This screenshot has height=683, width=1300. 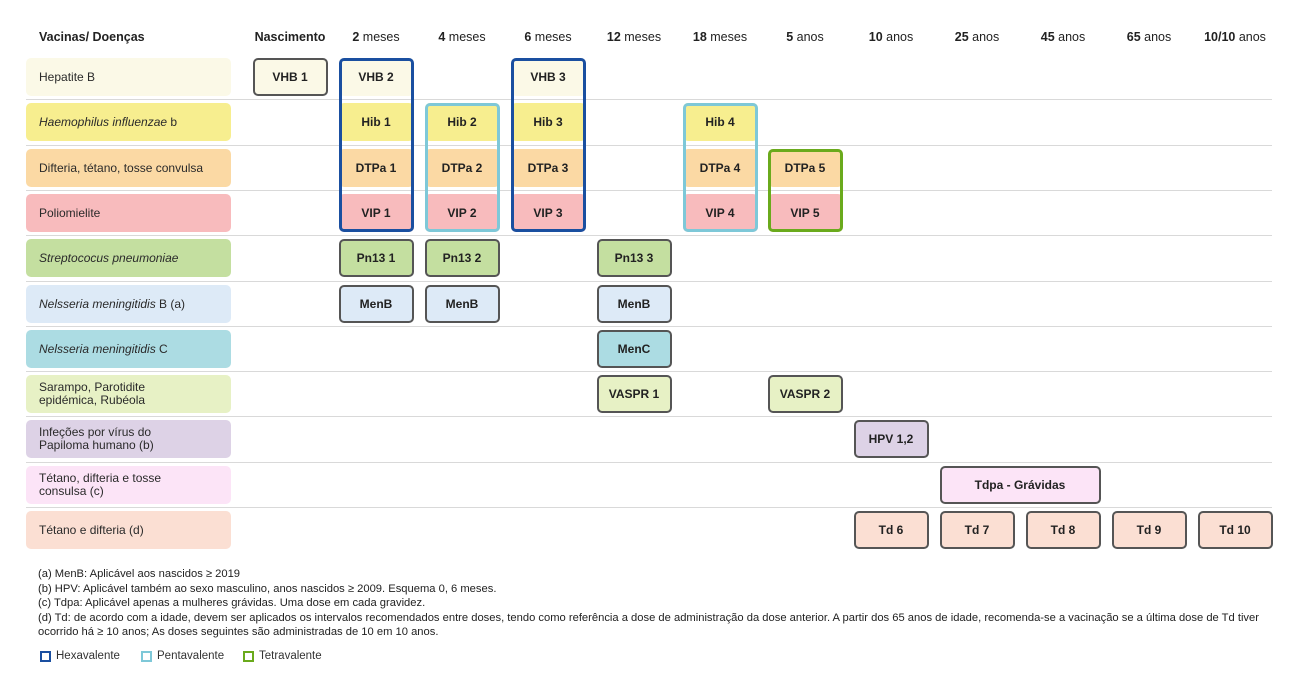 What do you see at coordinates (891, 530) in the screenshot?
I see `dose-td-7: Td 6` at bounding box center [891, 530].